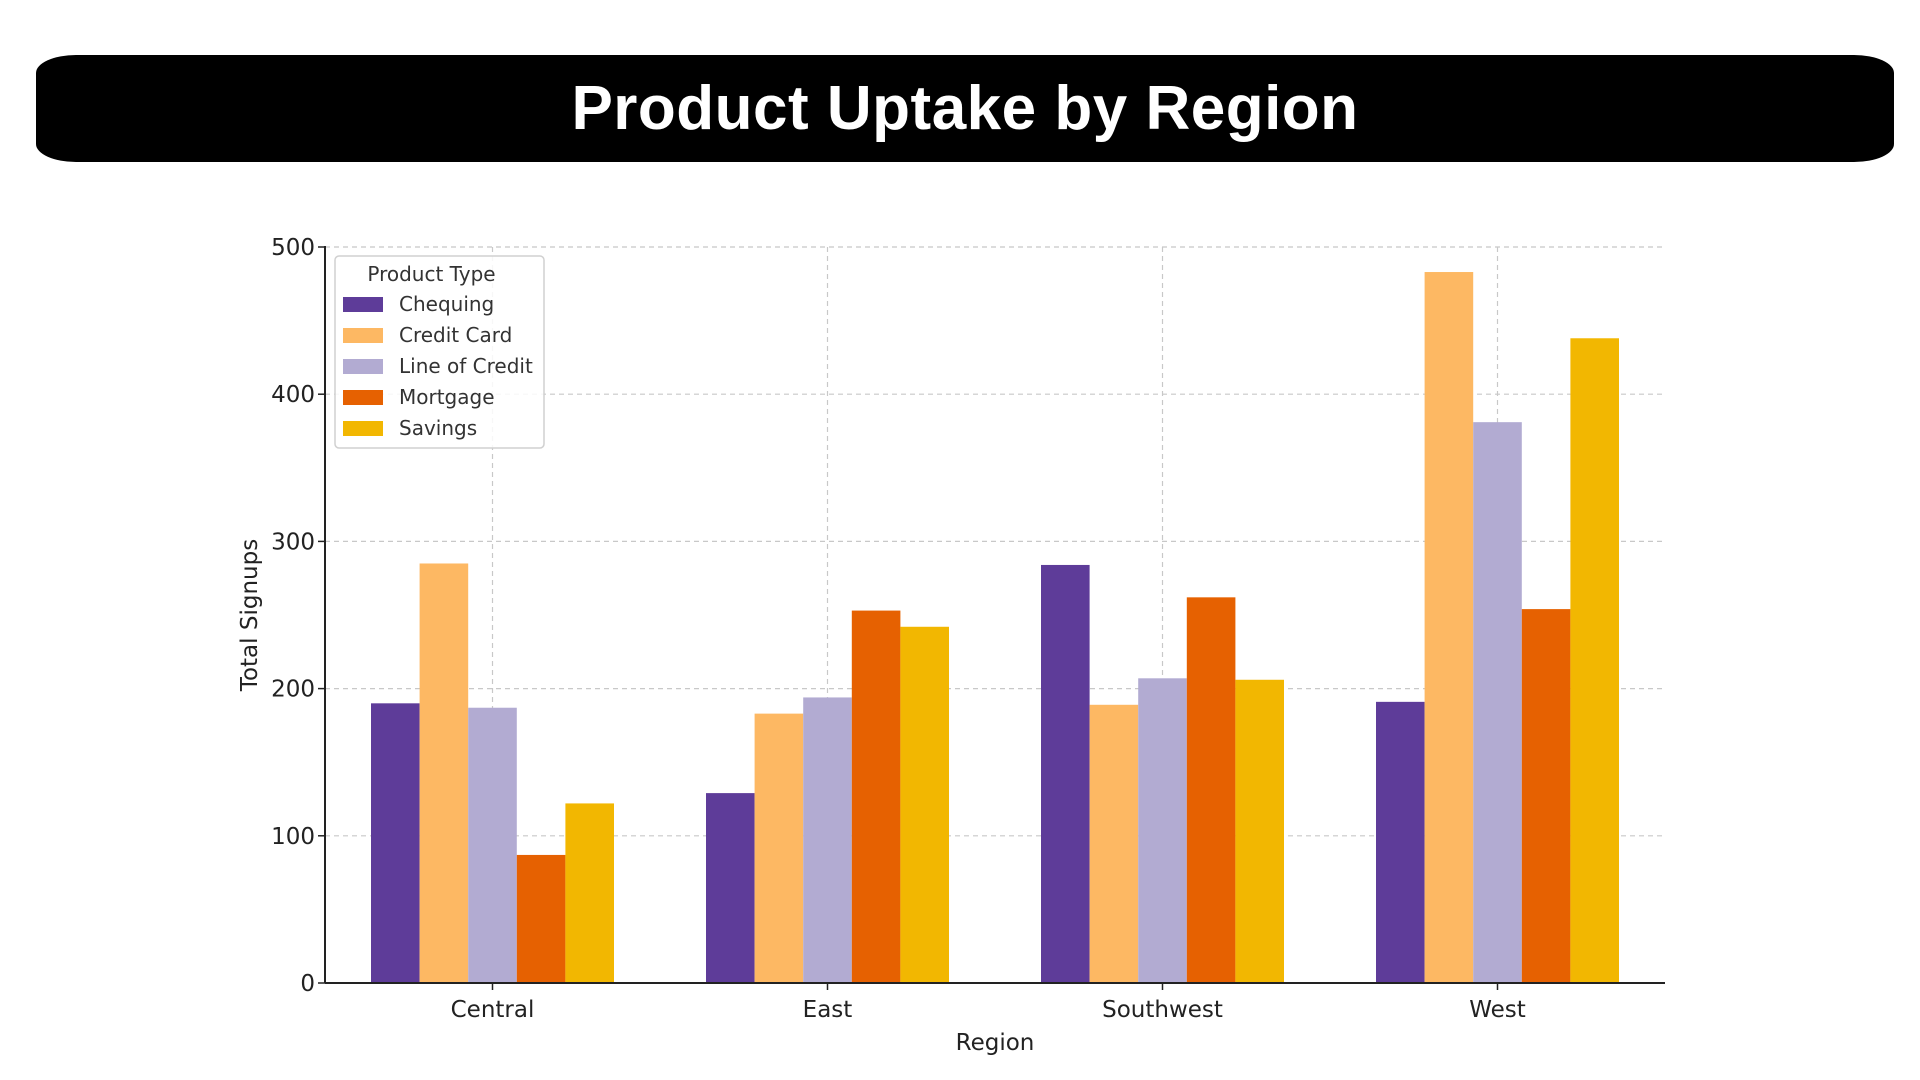  What do you see at coordinates (307, 984) in the screenshot?
I see `y-tick-label: 0` at bounding box center [307, 984].